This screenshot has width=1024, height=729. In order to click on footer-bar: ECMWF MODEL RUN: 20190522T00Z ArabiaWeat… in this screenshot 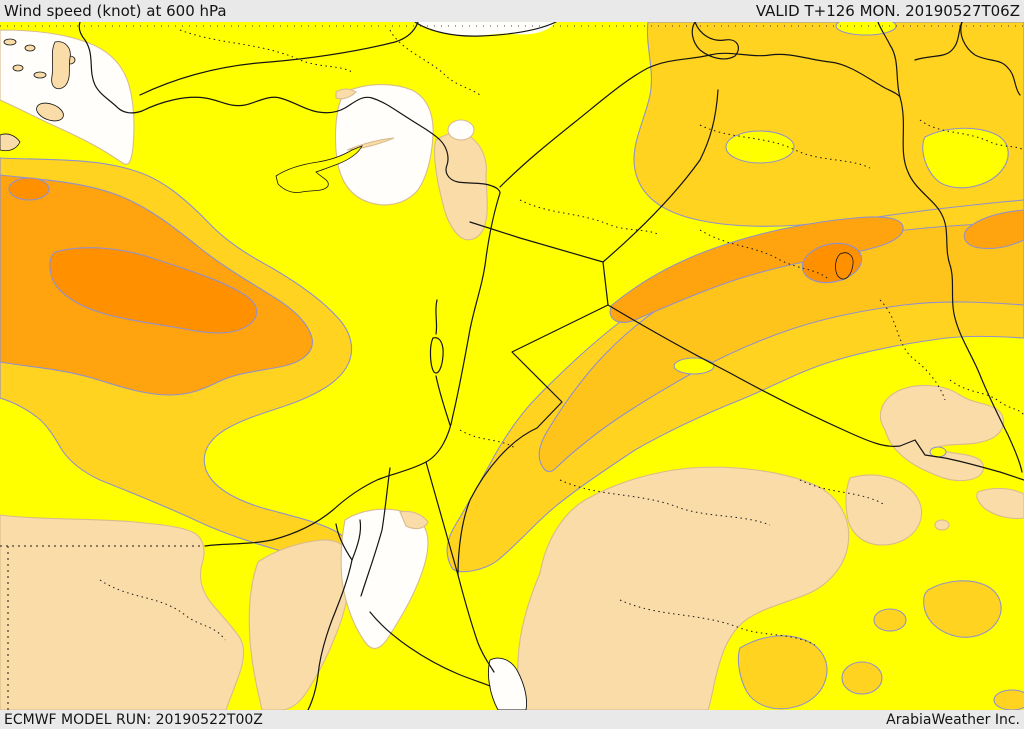, I will do `click(512, 719)`.